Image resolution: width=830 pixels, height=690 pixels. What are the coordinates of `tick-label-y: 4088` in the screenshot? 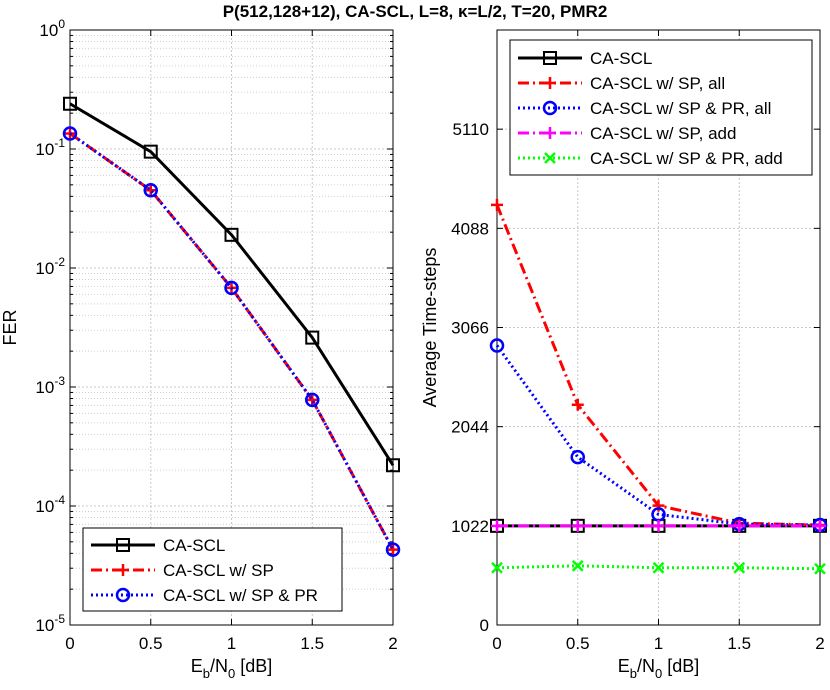 It's located at (470, 228).